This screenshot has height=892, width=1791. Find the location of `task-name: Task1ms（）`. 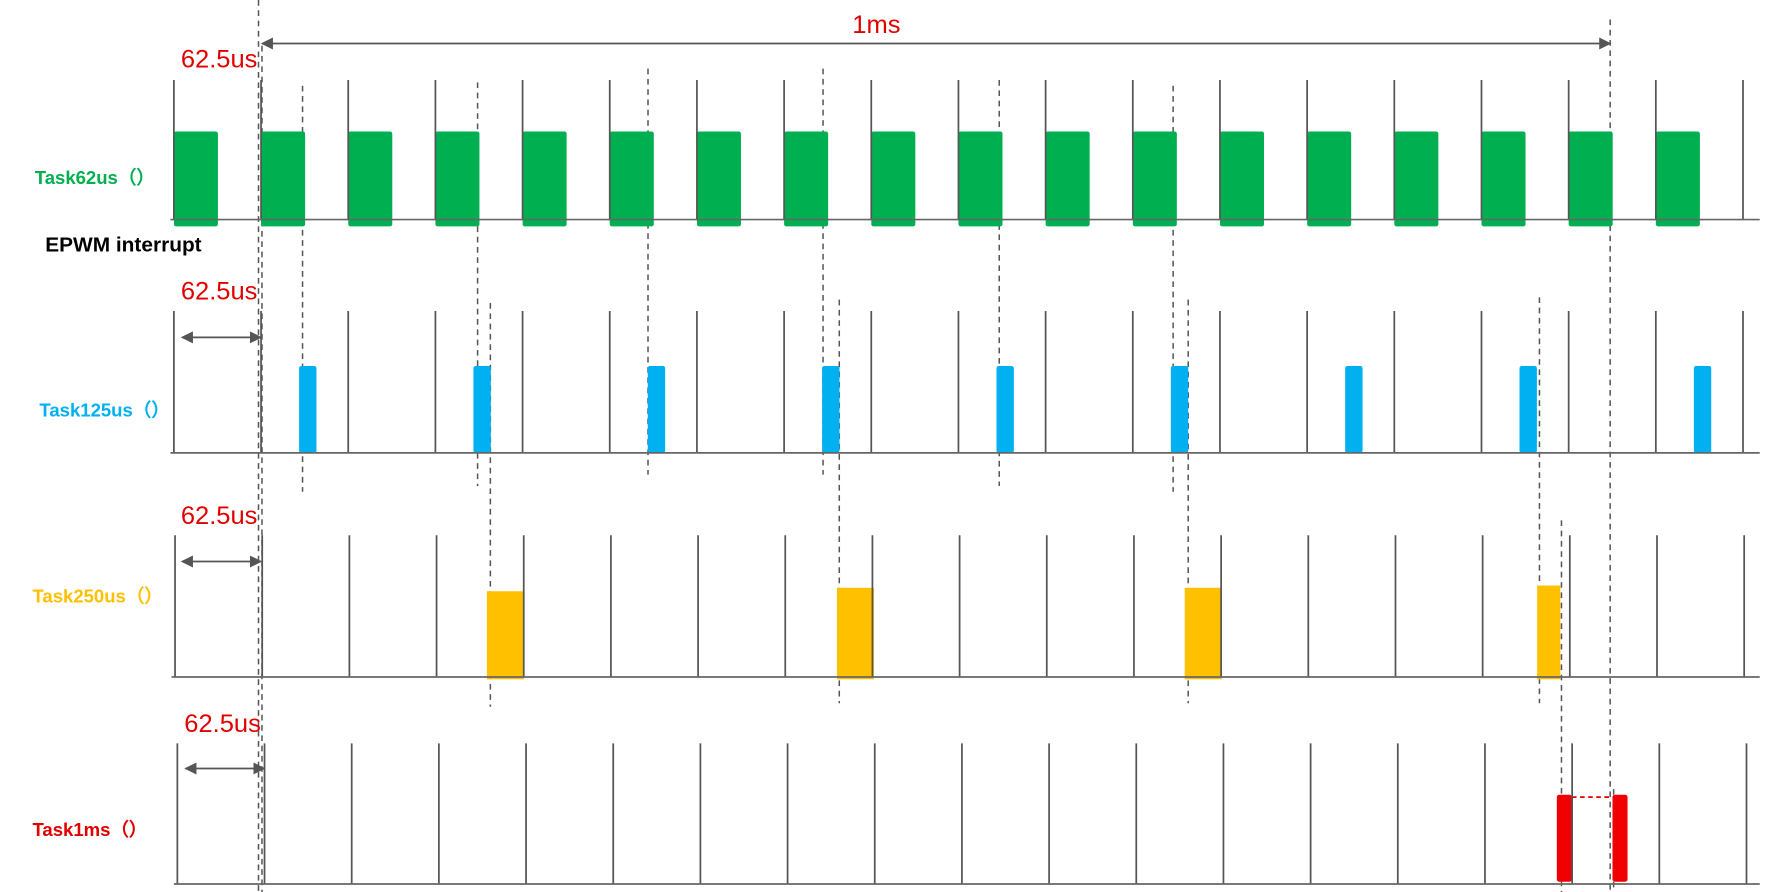

task-name: Task1ms（） is located at coordinates (89, 829).